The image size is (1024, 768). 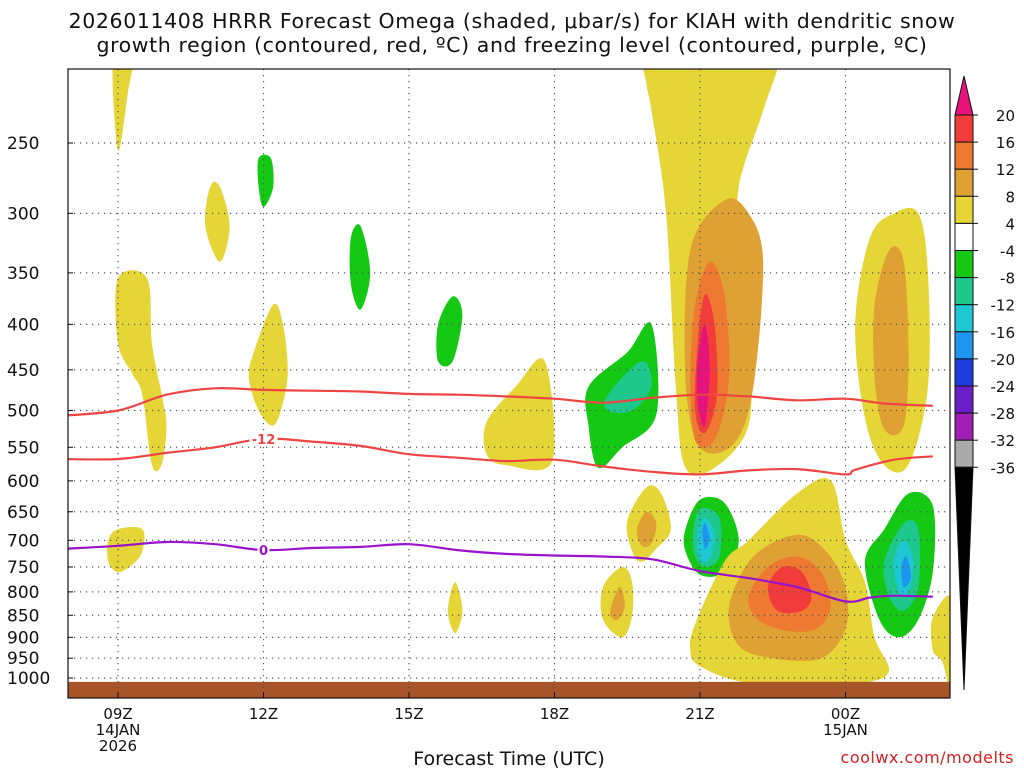 I want to click on colorbar-label-2: 12, so click(x=1005, y=170).